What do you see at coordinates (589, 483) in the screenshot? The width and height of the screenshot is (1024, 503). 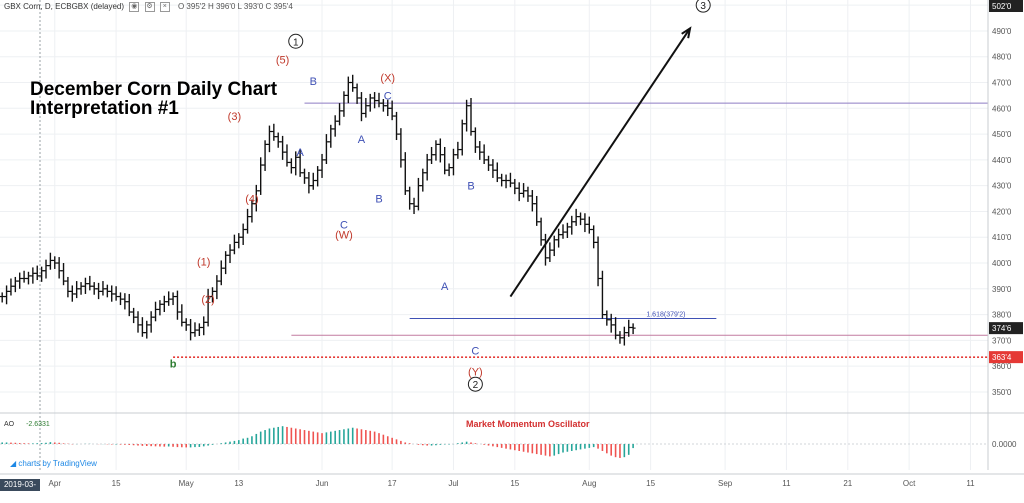 I see `x-tick-label: Aug` at bounding box center [589, 483].